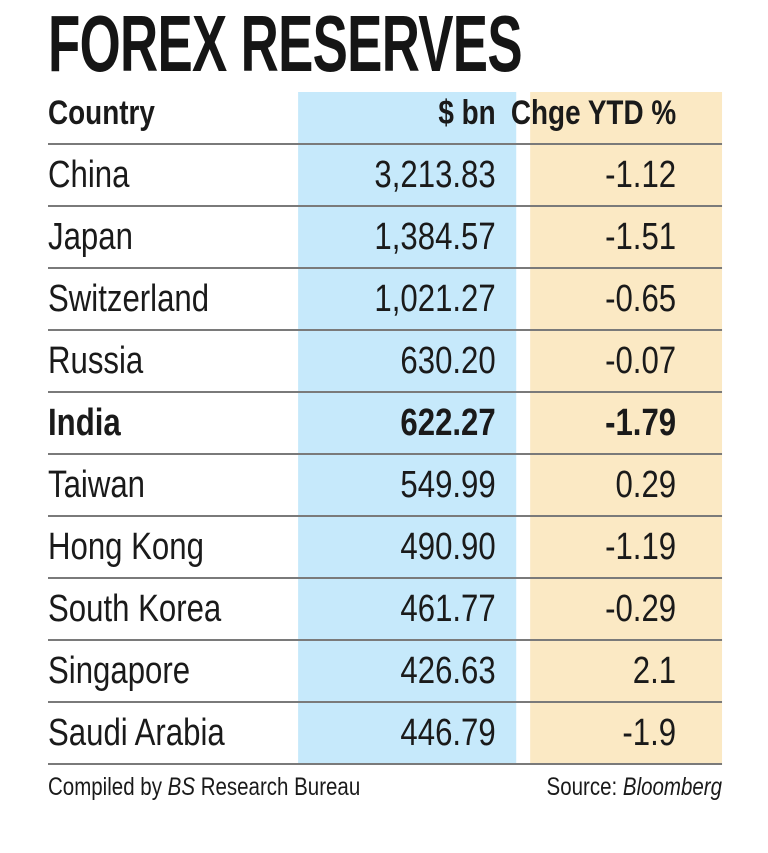 This screenshot has height=853, width=768. Describe the element at coordinates (89, 175) in the screenshot. I see `country-cell: China` at that location.